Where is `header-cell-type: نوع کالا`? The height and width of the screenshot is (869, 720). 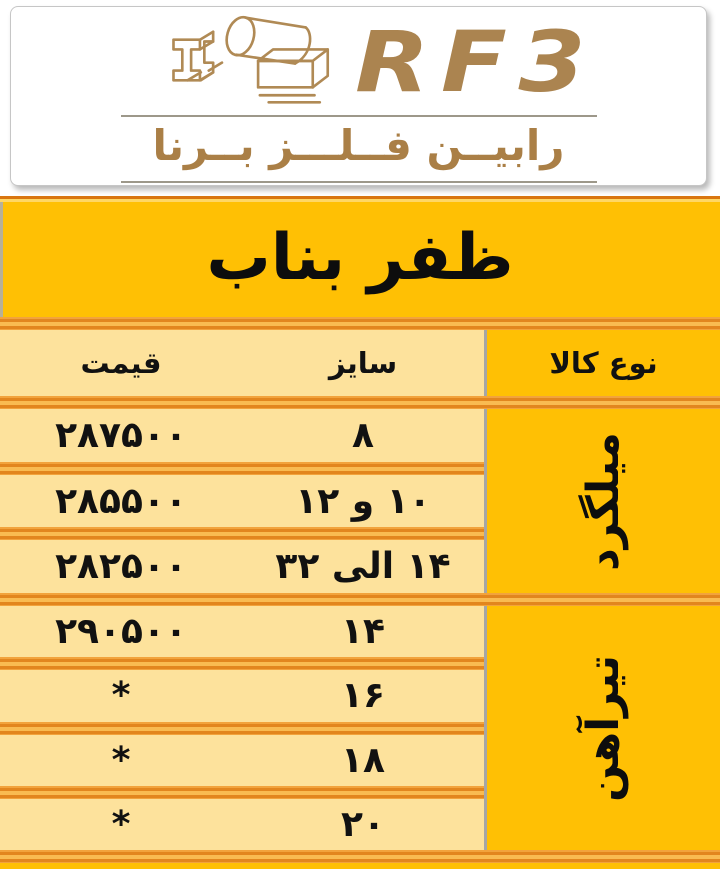 header-cell-type: نوع کالا is located at coordinates (603, 363).